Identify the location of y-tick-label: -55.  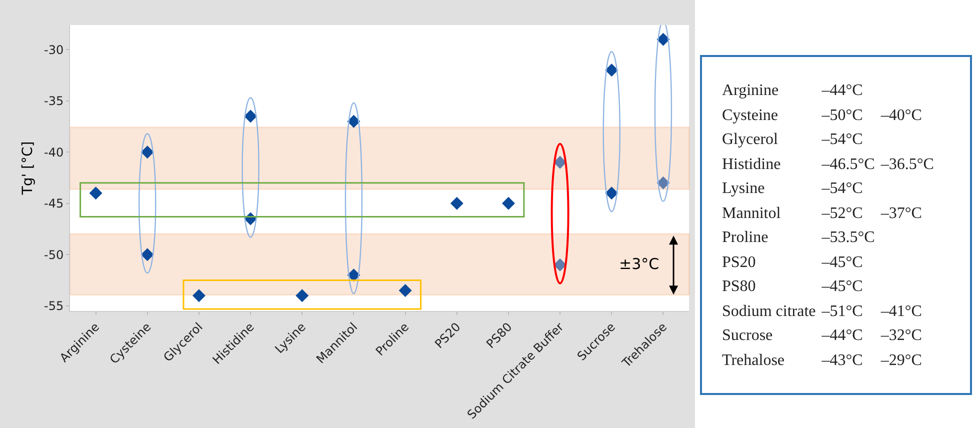
(54, 306).